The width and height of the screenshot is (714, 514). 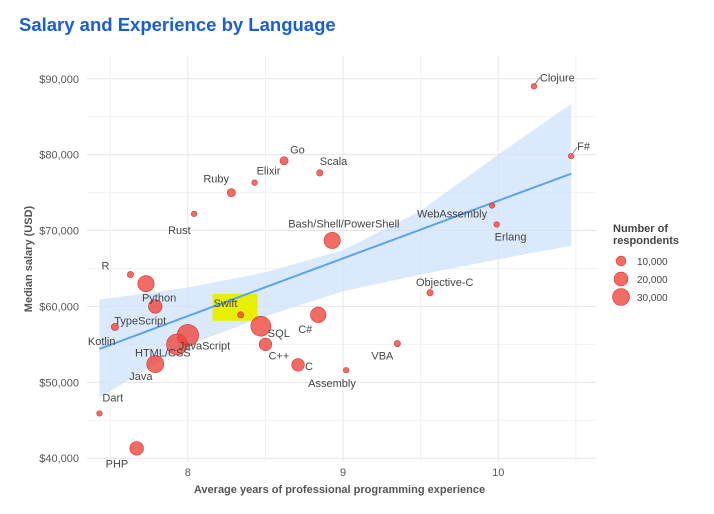 What do you see at coordinates (59, 383) in the screenshot?
I see `y-tick-label: $50,000` at bounding box center [59, 383].